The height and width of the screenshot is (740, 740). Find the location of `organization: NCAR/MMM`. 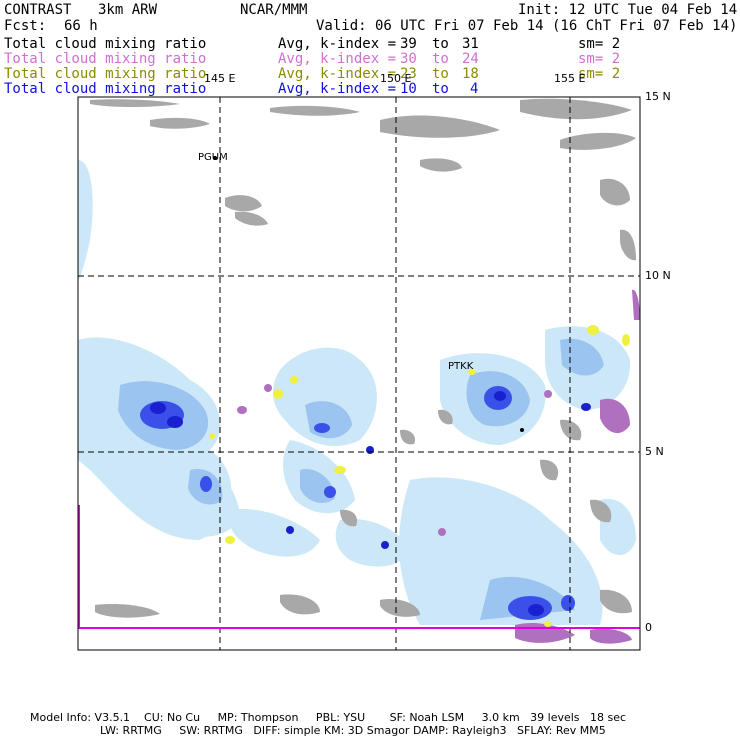

organization: NCAR/MMM is located at coordinates (274, 10).